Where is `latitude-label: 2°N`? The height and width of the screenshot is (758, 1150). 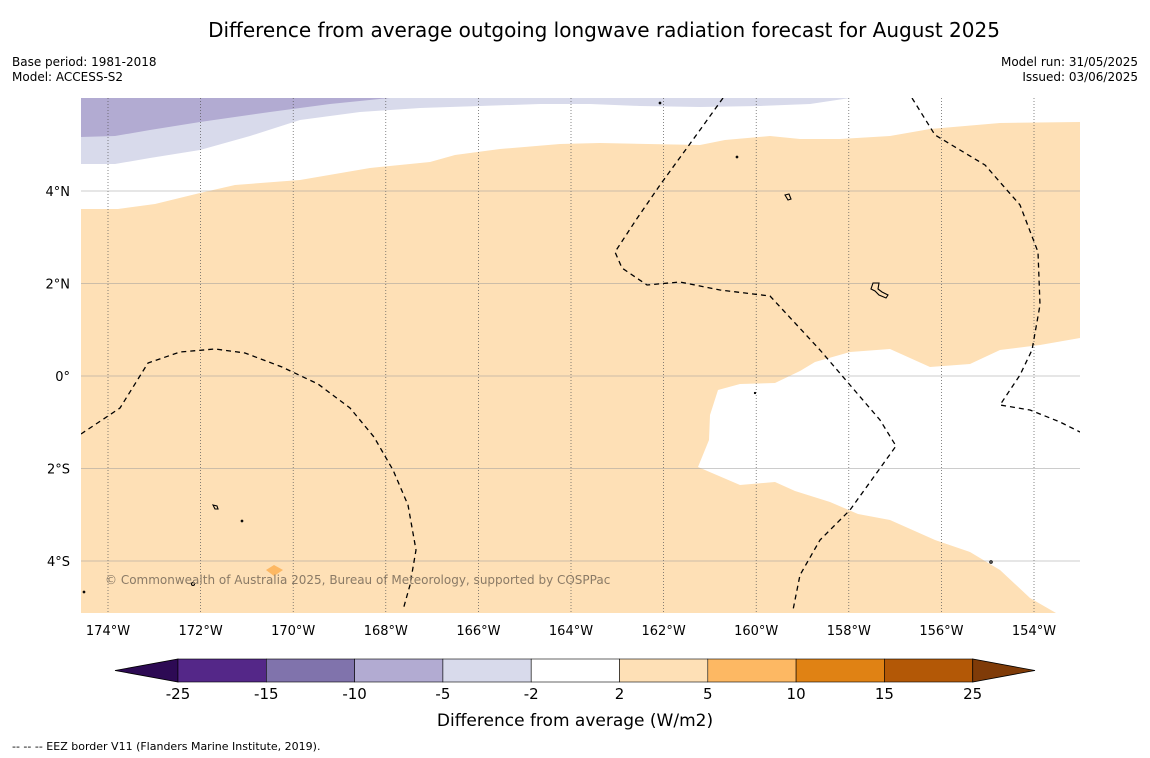
latitude-label: 2°N is located at coordinates (58, 285).